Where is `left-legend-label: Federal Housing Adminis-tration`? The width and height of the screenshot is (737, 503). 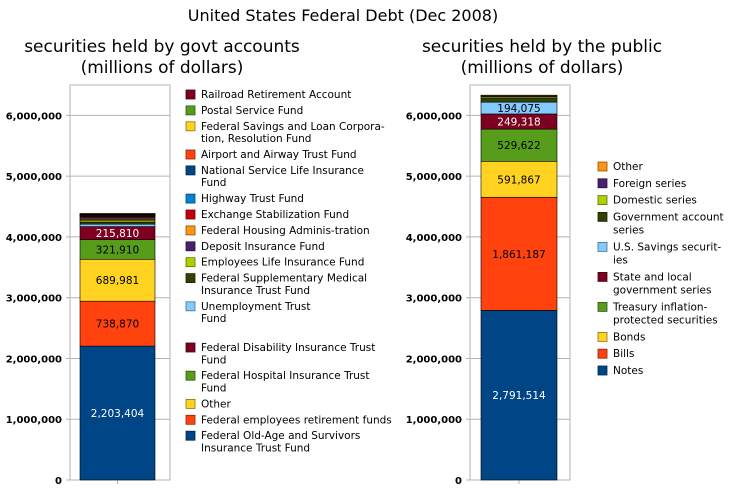
left-legend-label: Federal Housing Adminis-tration is located at coordinates (285, 231).